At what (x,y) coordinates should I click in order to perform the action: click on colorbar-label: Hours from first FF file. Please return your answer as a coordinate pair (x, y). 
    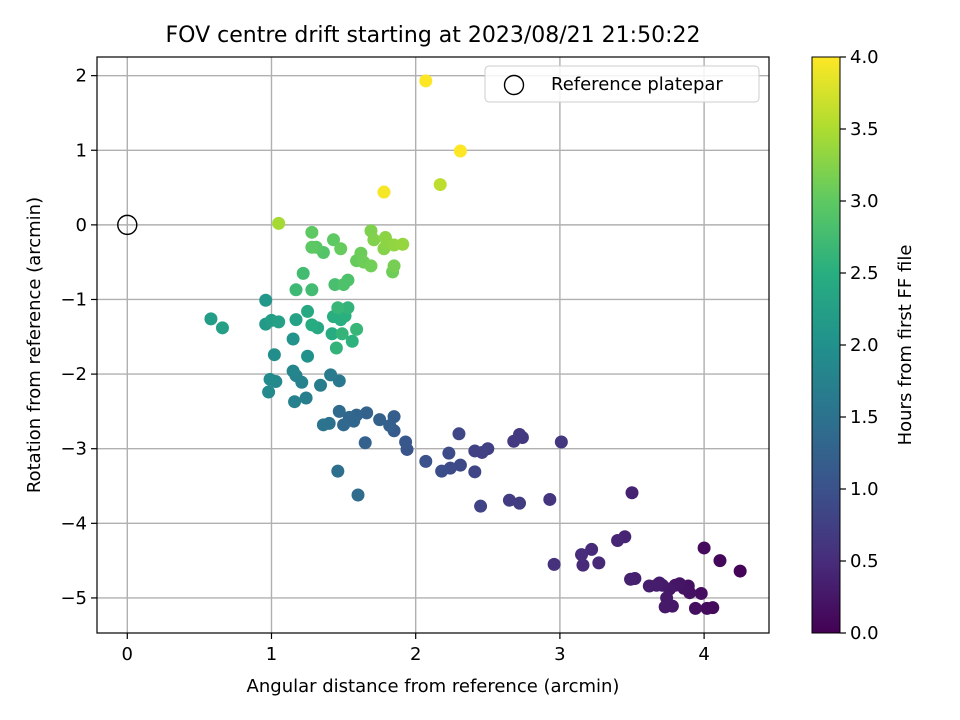
    Looking at the image, I should click on (905, 345).